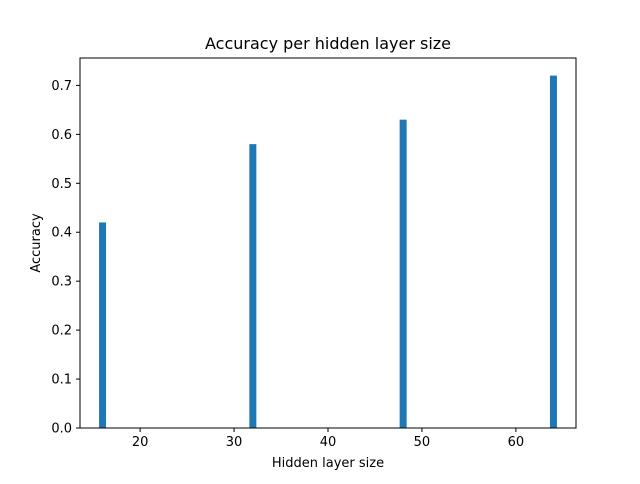 The width and height of the screenshot is (640, 484). What do you see at coordinates (328, 442) in the screenshot?
I see `x-tick-label: 40` at bounding box center [328, 442].